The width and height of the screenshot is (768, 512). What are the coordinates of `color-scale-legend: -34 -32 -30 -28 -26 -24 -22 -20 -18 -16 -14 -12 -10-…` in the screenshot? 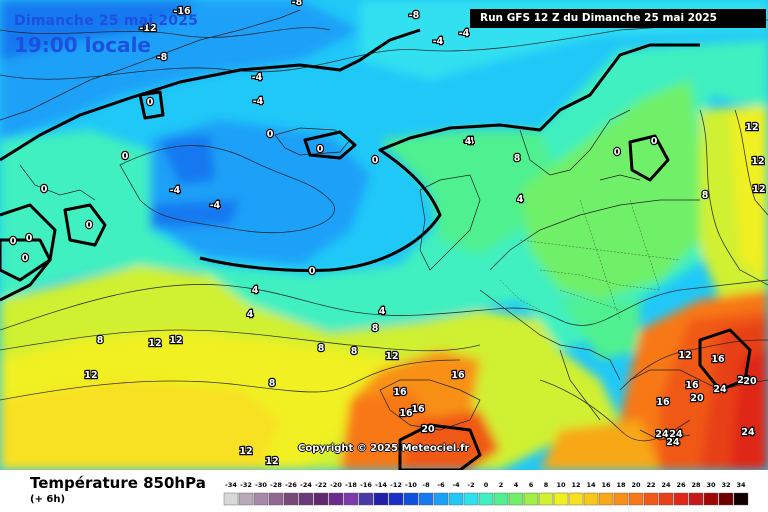 It's located at (486, 493).